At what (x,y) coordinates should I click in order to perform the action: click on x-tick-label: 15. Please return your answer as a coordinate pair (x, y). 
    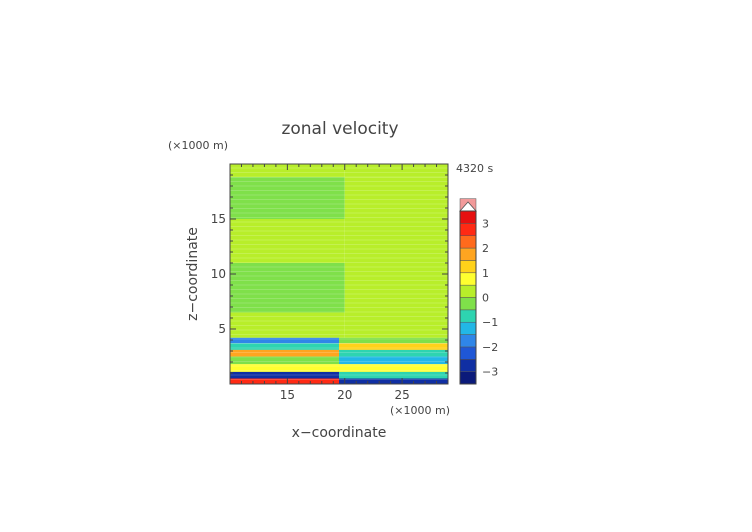
    Looking at the image, I should click on (287, 395).